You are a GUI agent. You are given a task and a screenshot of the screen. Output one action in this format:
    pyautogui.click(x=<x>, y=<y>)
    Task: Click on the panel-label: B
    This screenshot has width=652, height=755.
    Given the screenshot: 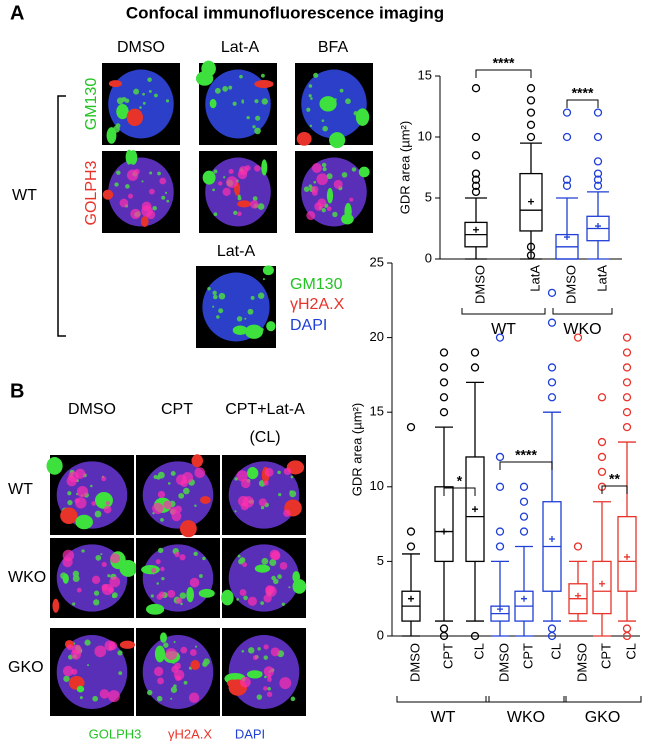 What is the action you would take?
    pyautogui.click(x=17, y=391)
    